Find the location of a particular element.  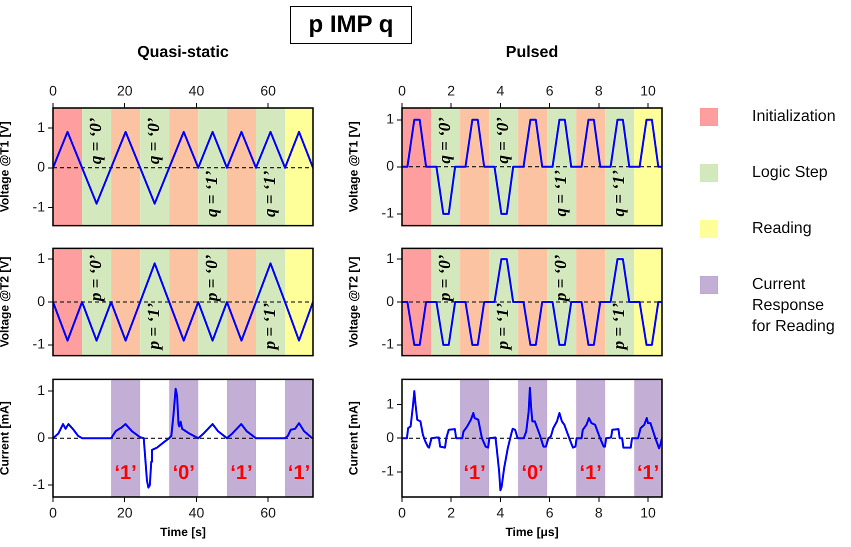

x-axis-title: Time [s] is located at coordinates (183, 532).